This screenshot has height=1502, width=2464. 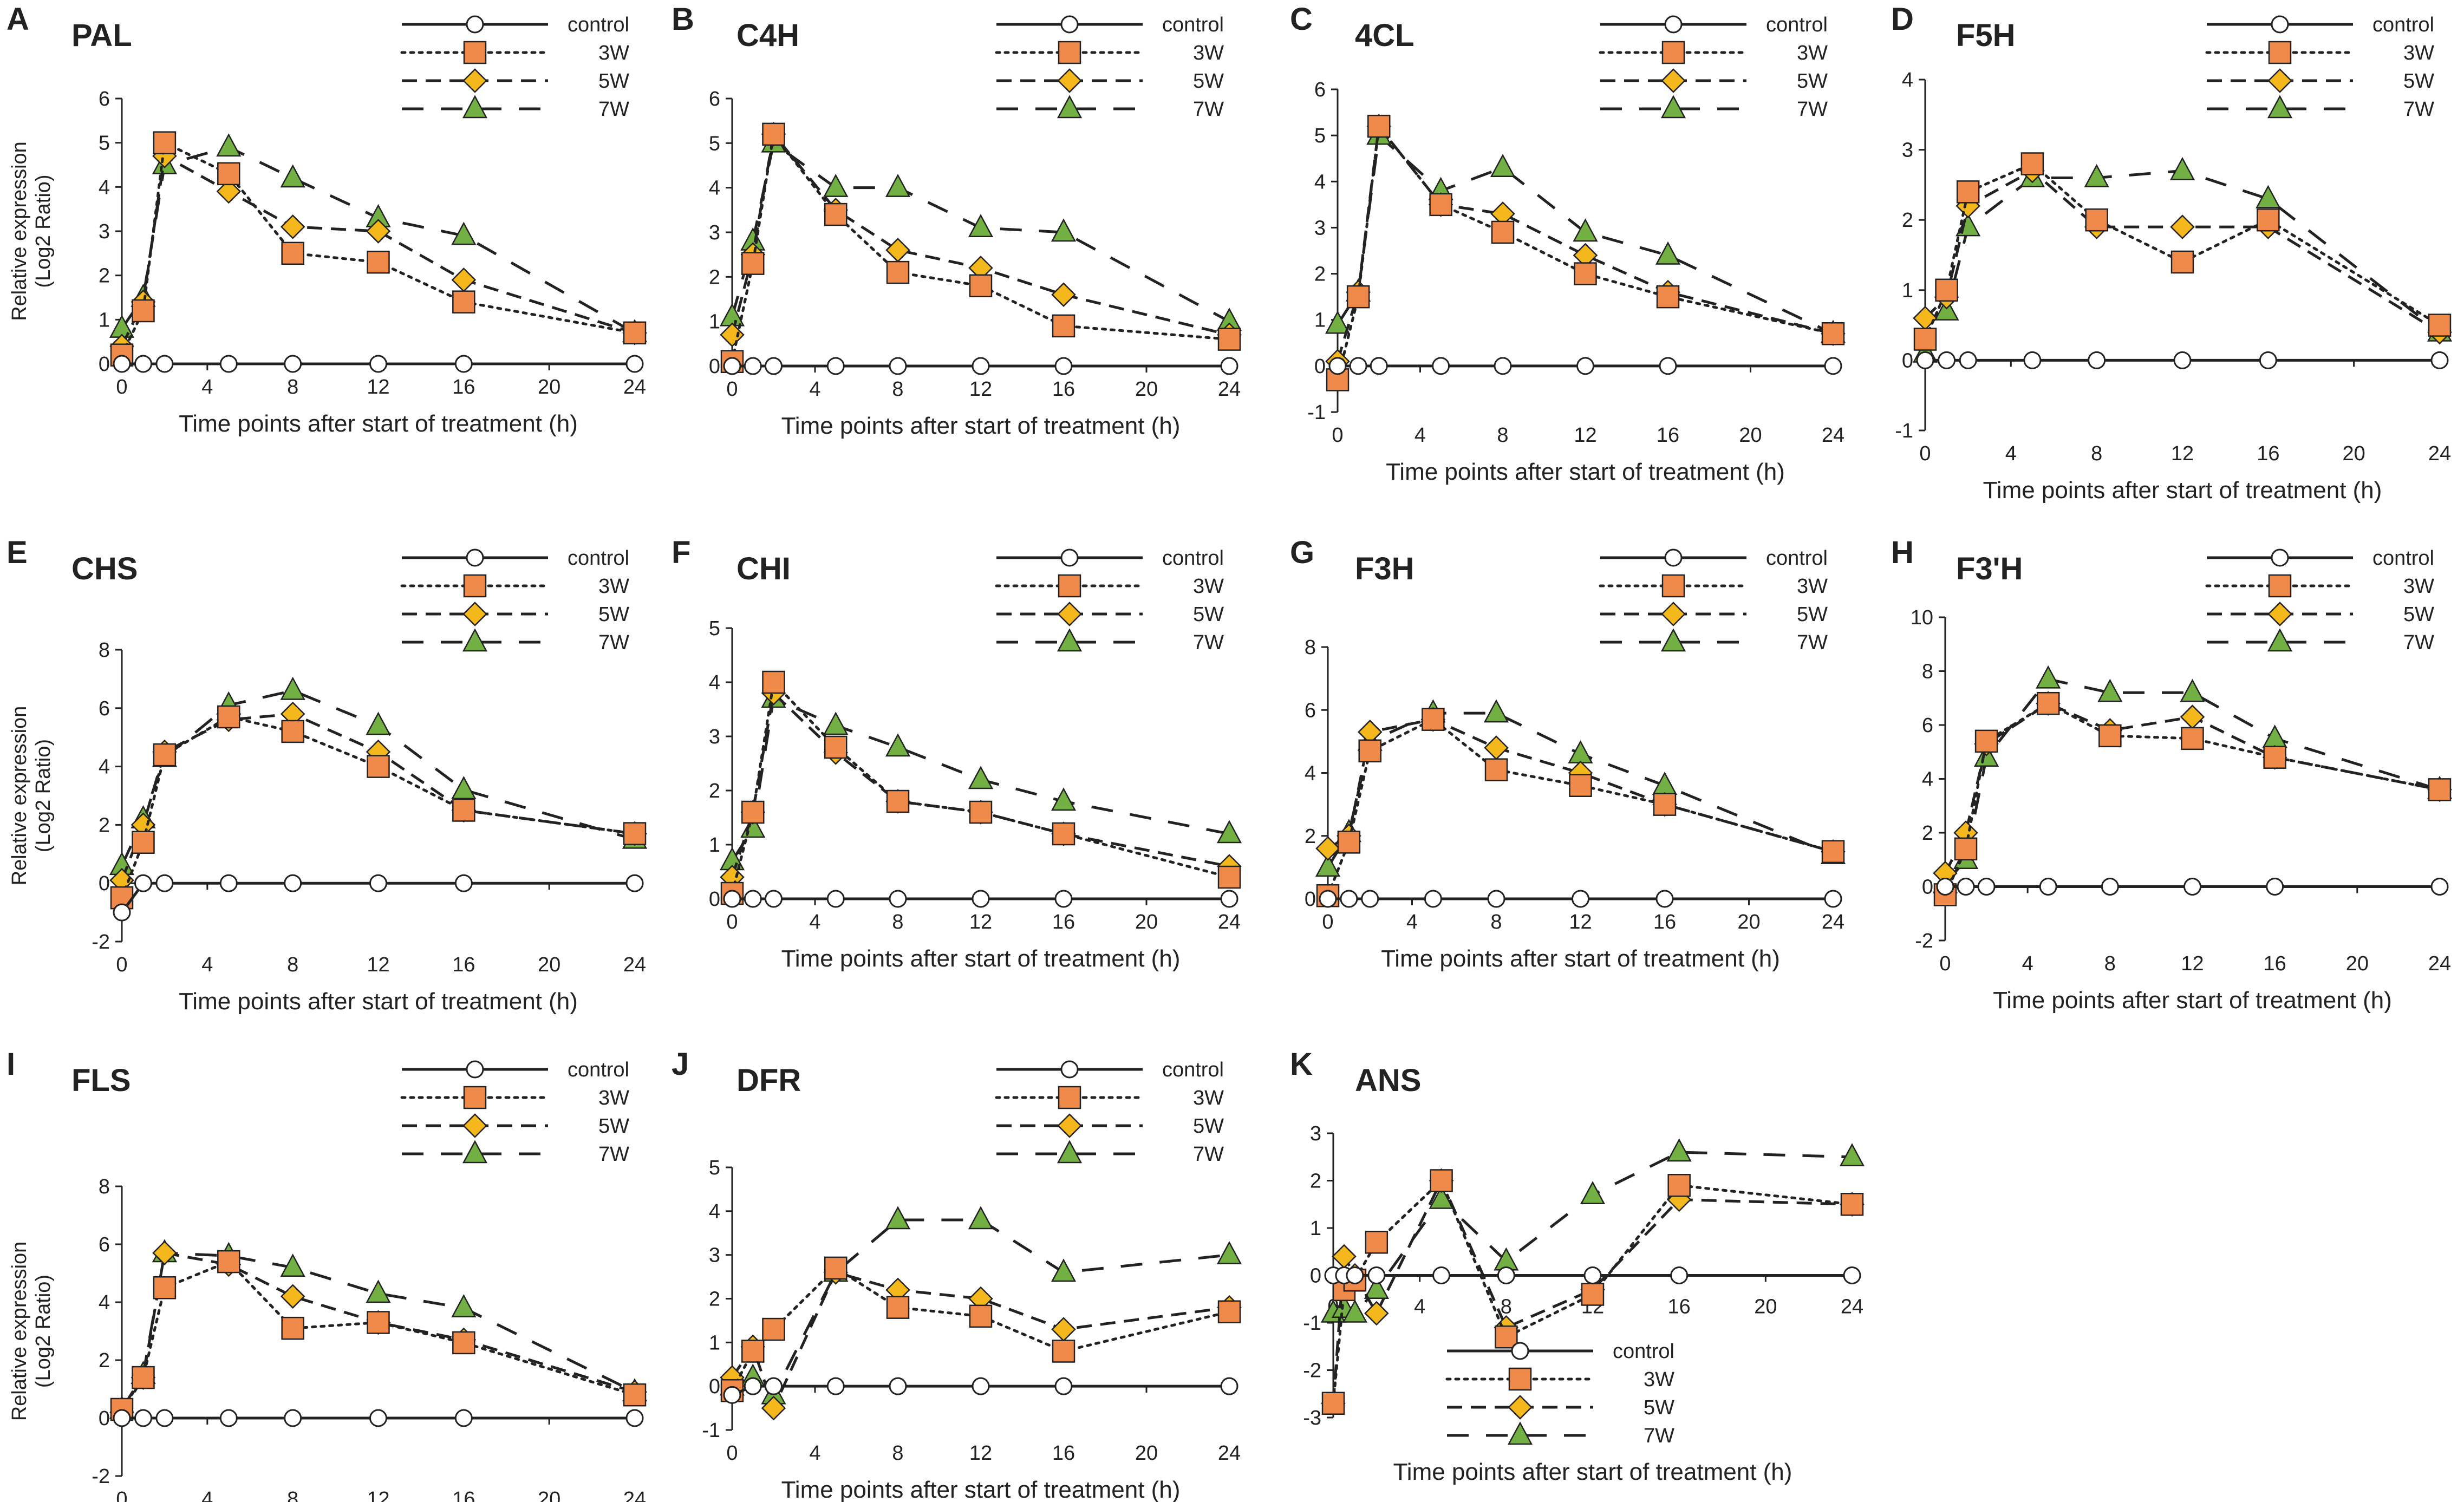 What do you see at coordinates (1208, 586) in the screenshot?
I see `legend-label: 3W` at bounding box center [1208, 586].